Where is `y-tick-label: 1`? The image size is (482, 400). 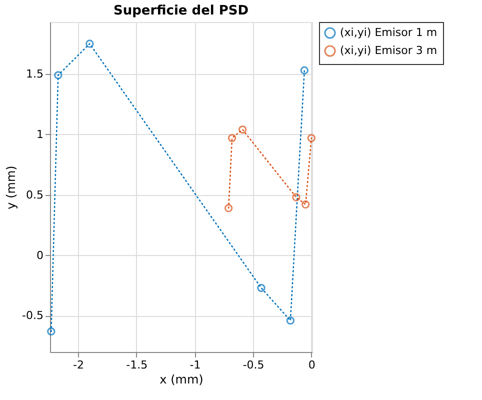
y-tick-label: 1 is located at coordinates (40, 134).